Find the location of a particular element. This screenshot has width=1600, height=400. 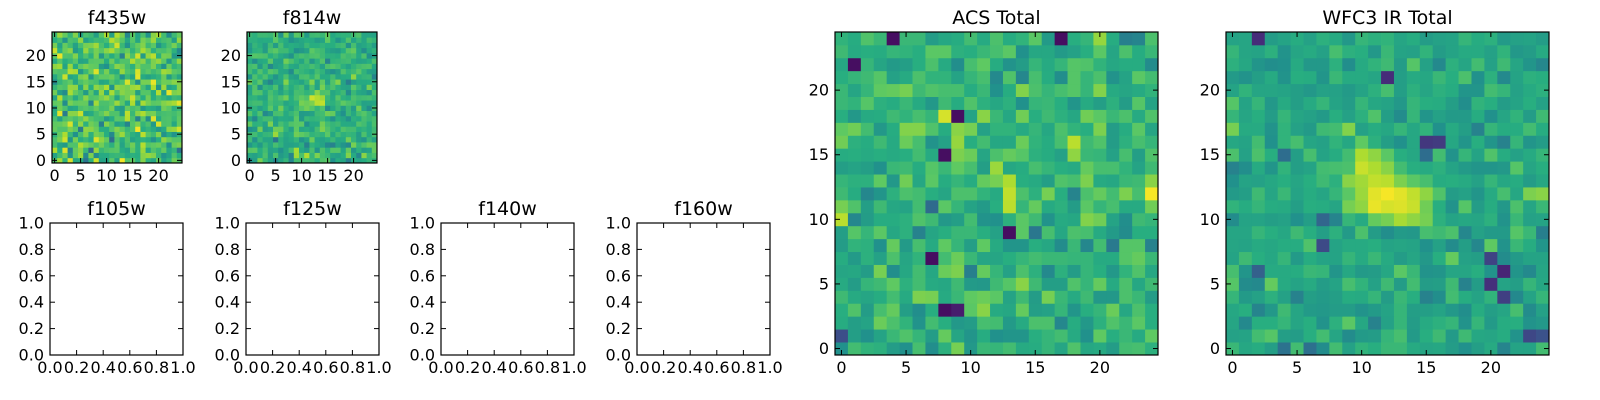

heatmap-cell-acs-total-r6-c17 is located at coordinates (1061, 271).